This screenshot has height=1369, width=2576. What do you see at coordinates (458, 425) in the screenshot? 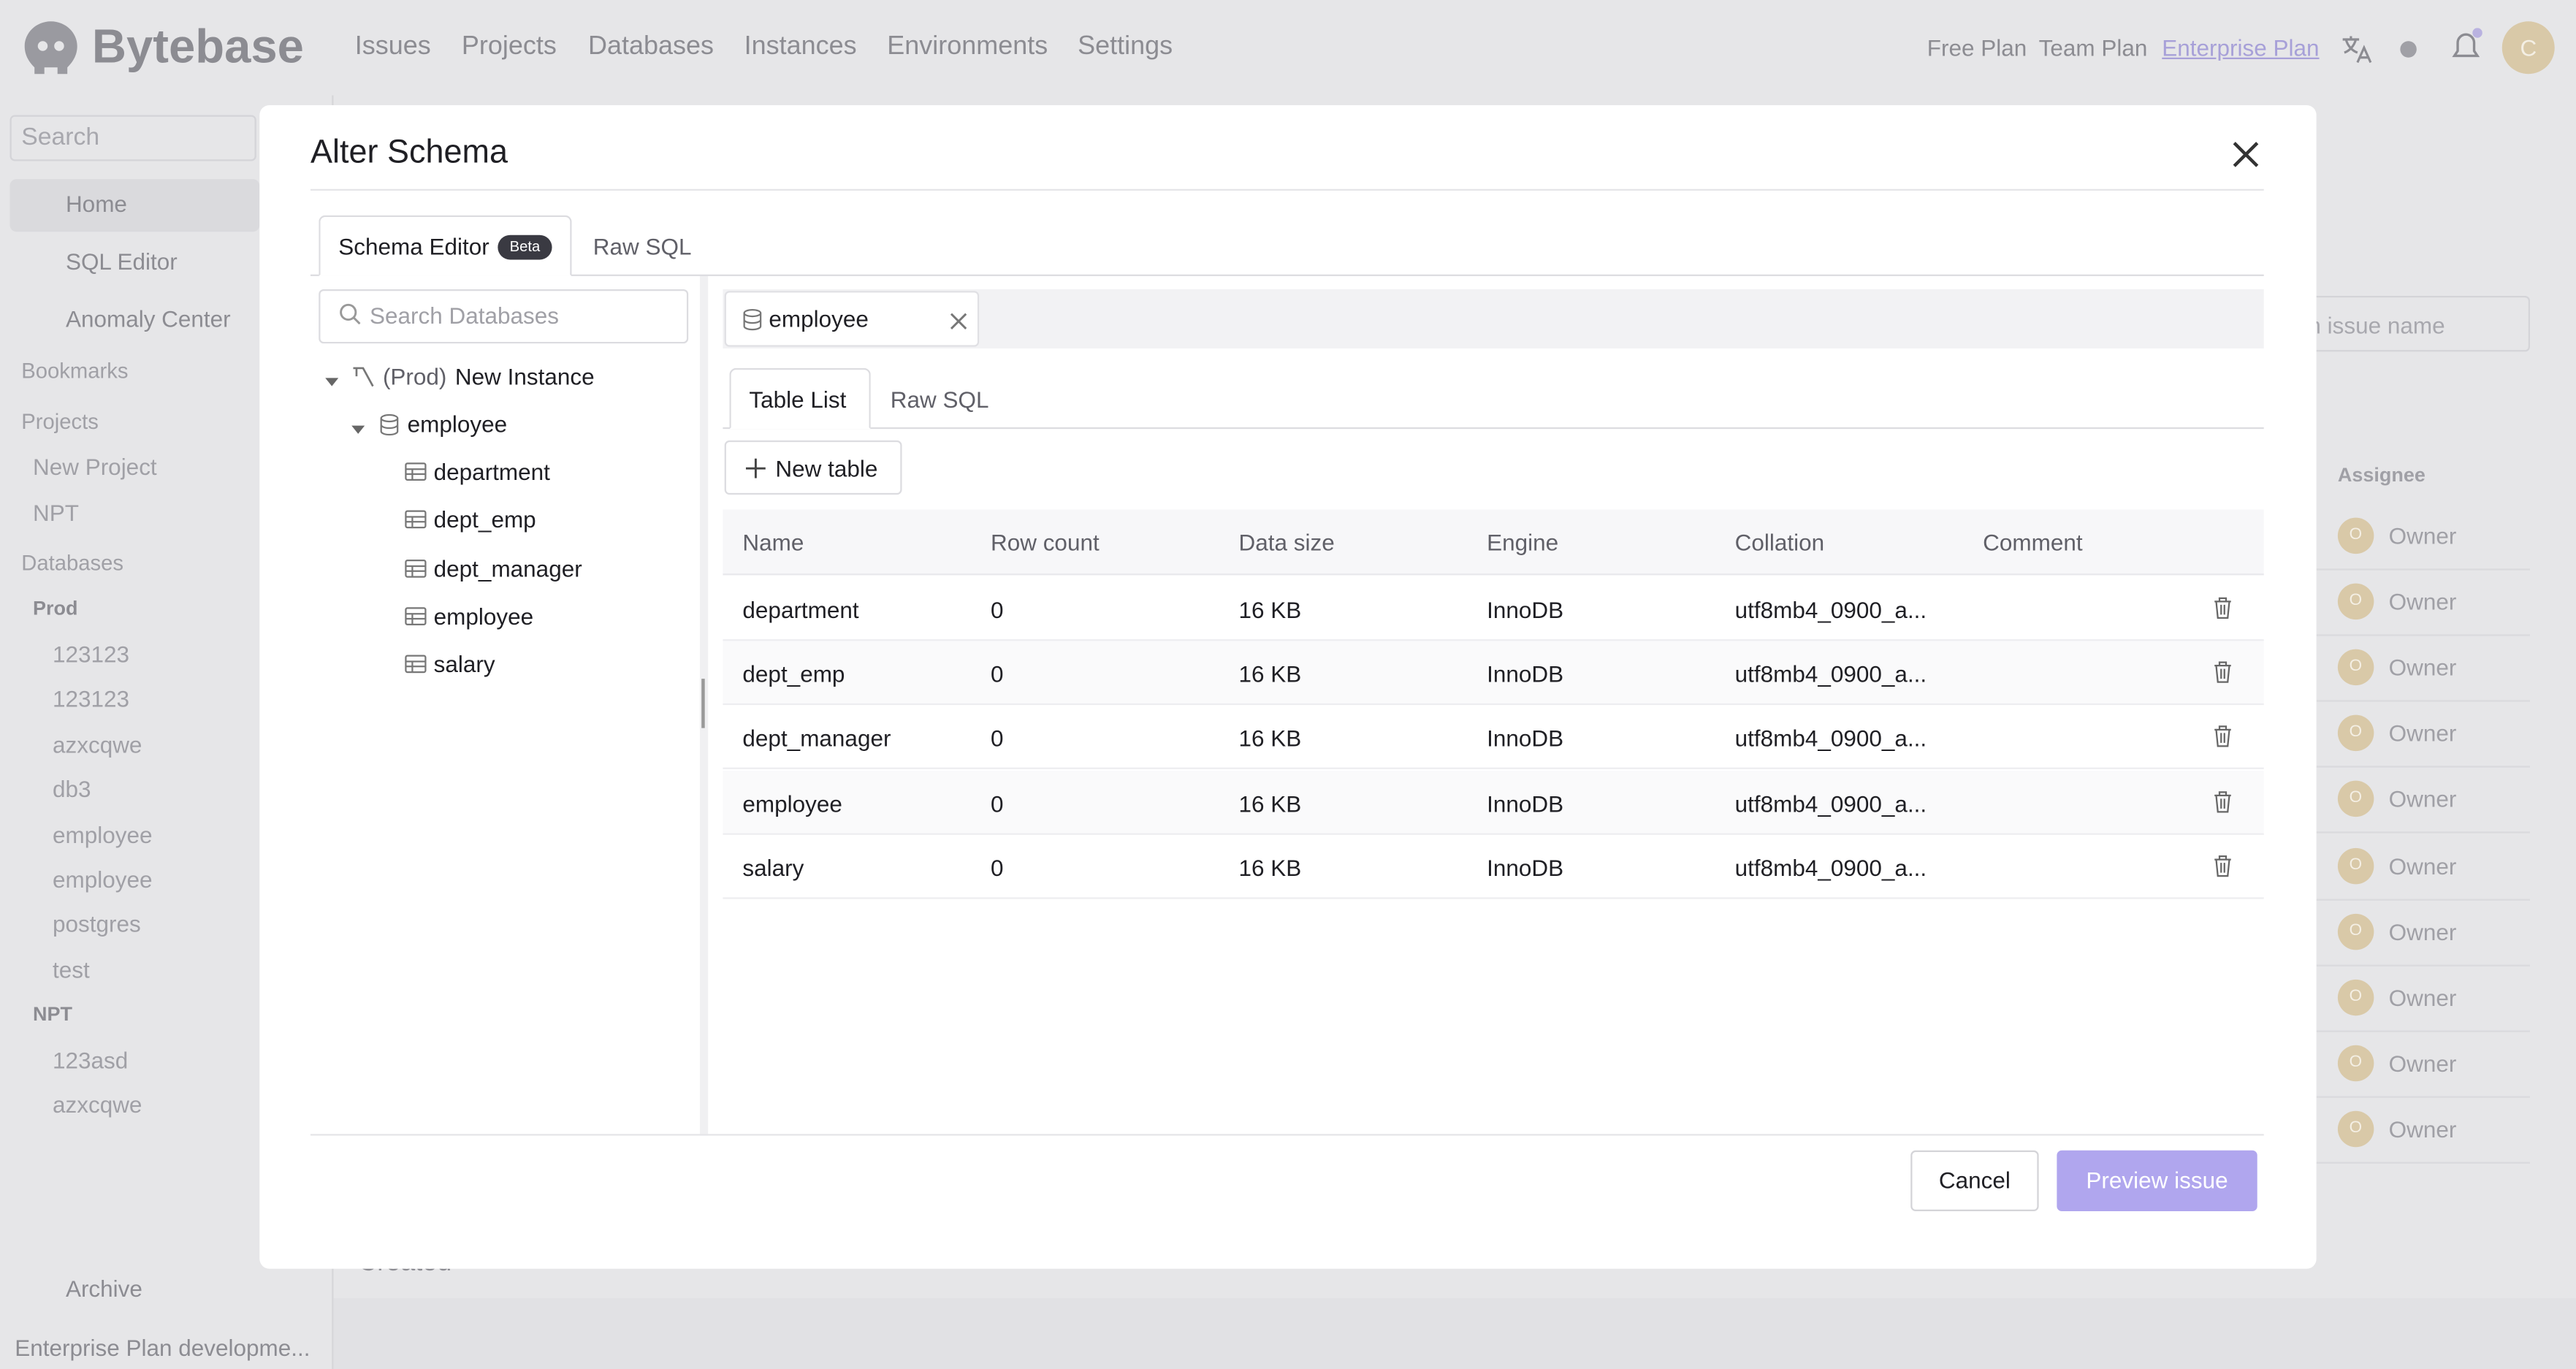
I see `tree-database: employee` at bounding box center [458, 425].